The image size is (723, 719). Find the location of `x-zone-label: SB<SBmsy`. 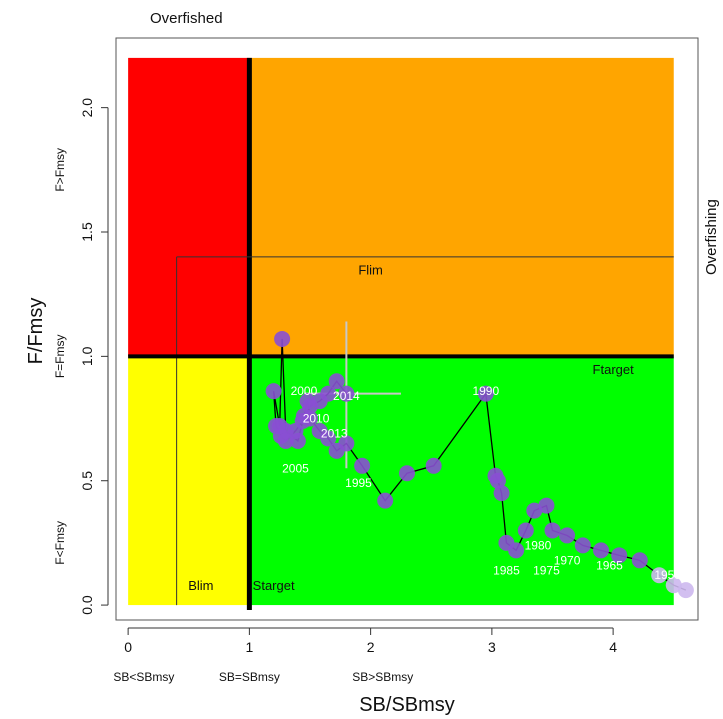

x-zone-label: SB<SBmsy is located at coordinates (143, 677).